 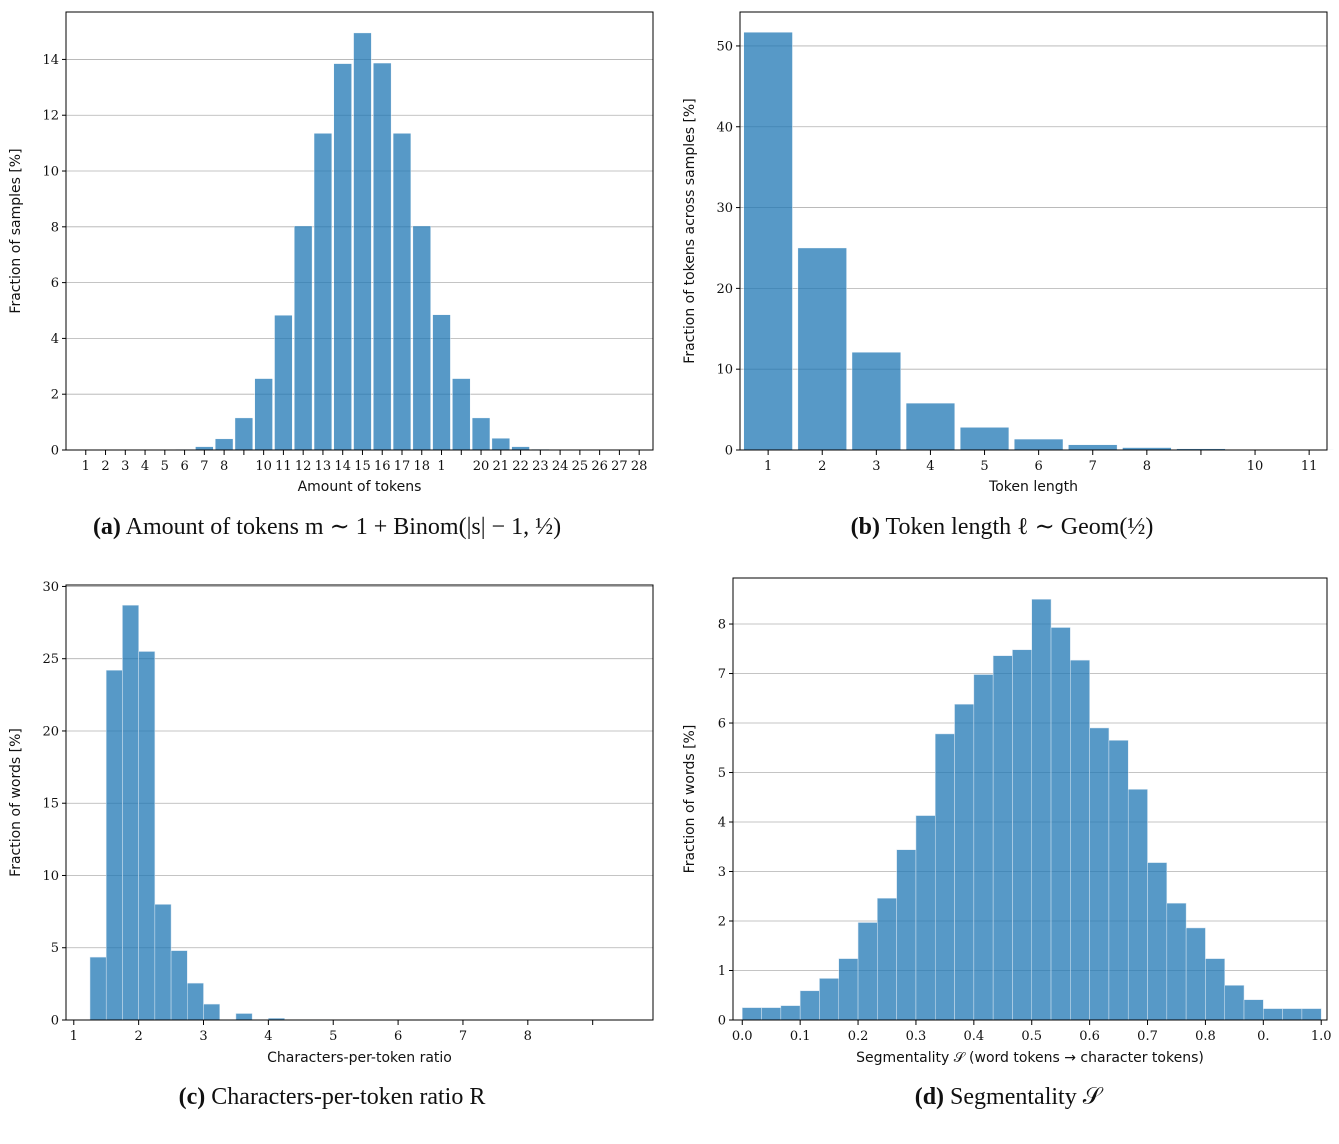 What do you see at coordinates (382, 466) in the screenshot?
I see `x-tick-label: 16` at bounding box center [382, 466].